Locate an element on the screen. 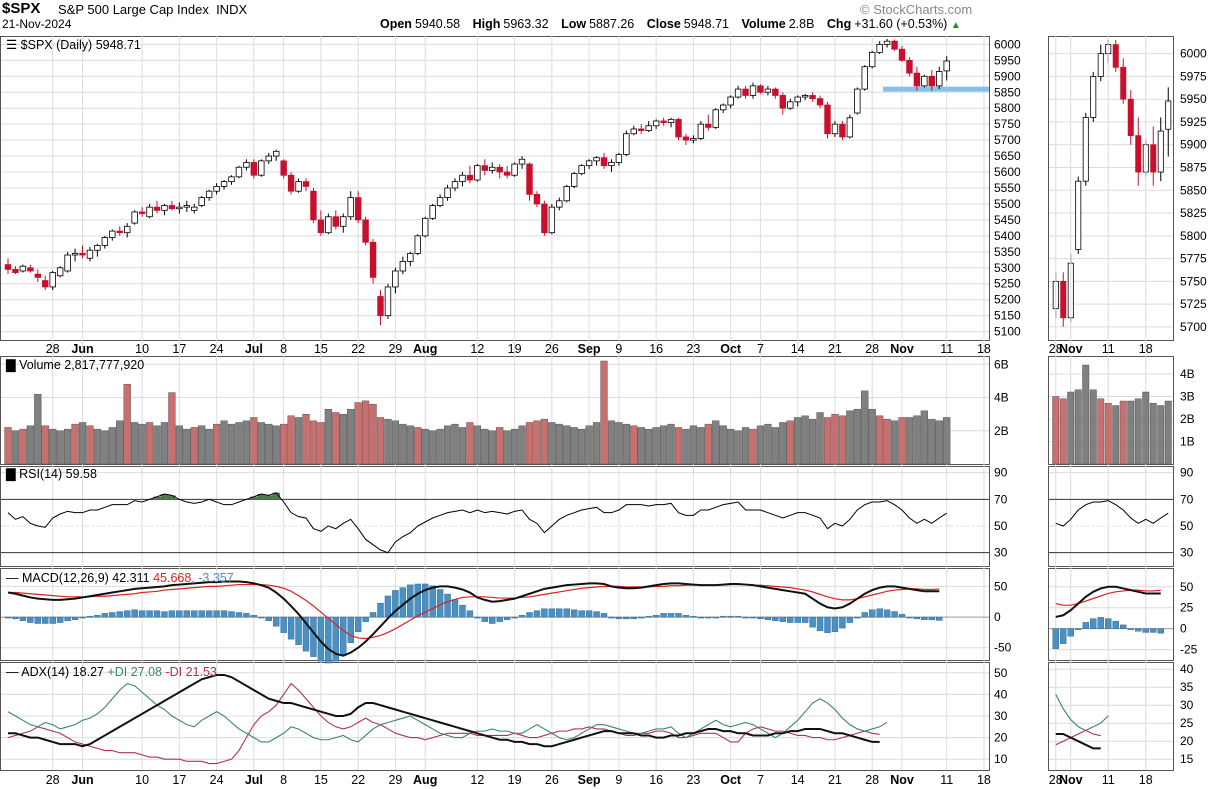 This screenshot has height=789, width=1211. mini-adx-tick-label: 40 is located at coordinates (1187, 669).